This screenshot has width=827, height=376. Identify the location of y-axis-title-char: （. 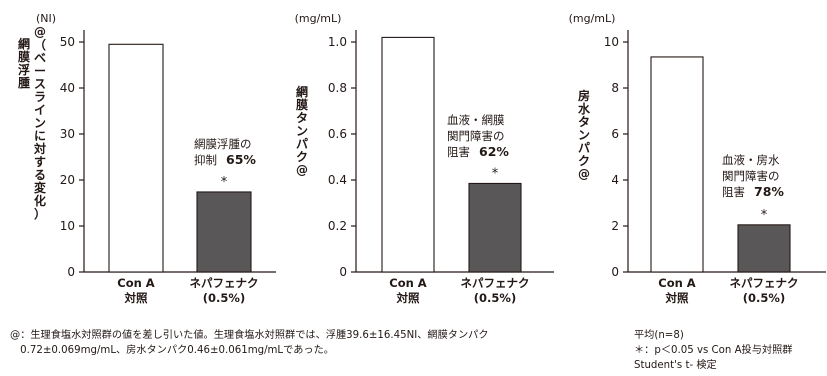
(40, 44).